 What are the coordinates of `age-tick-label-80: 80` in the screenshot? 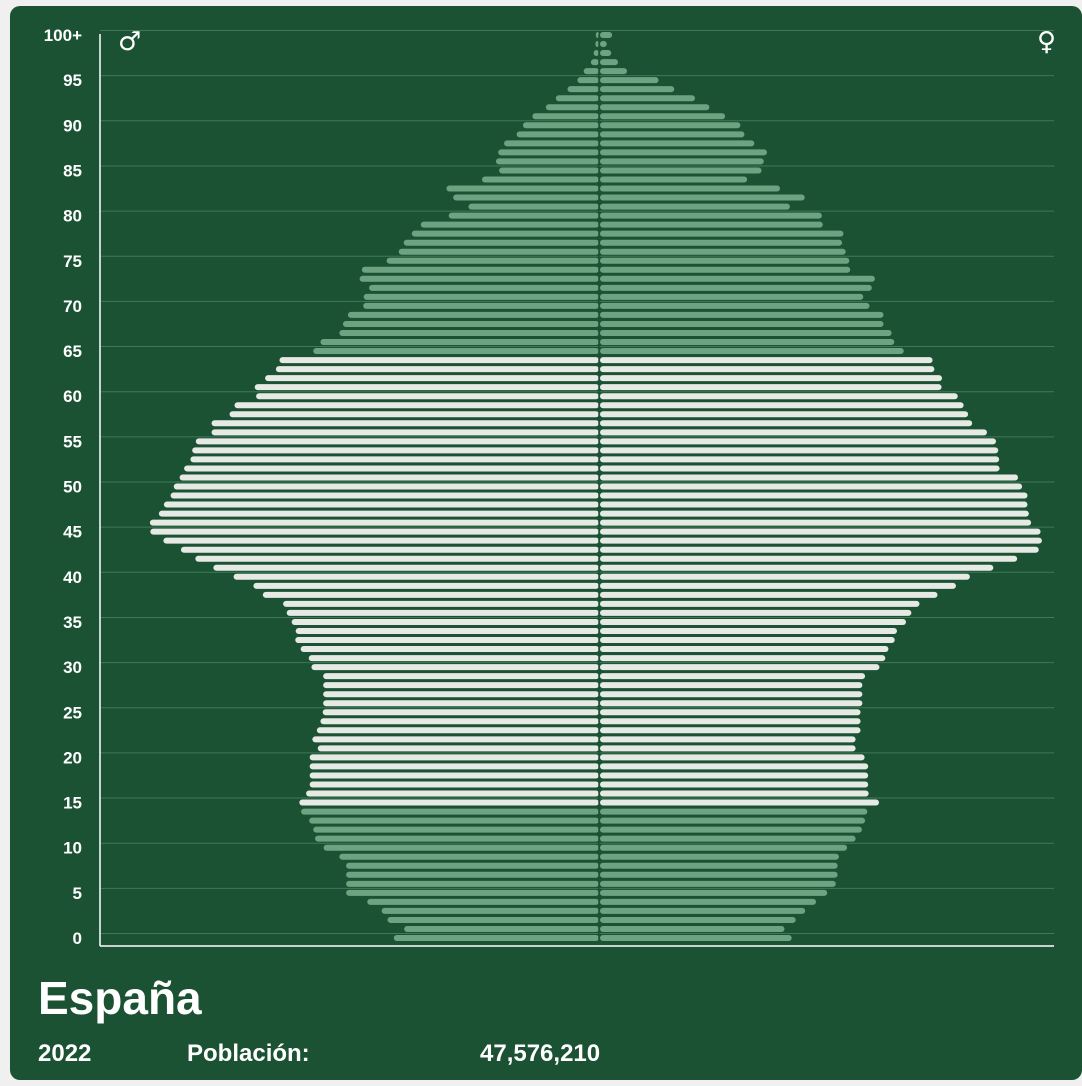 It's located at (72, 216).